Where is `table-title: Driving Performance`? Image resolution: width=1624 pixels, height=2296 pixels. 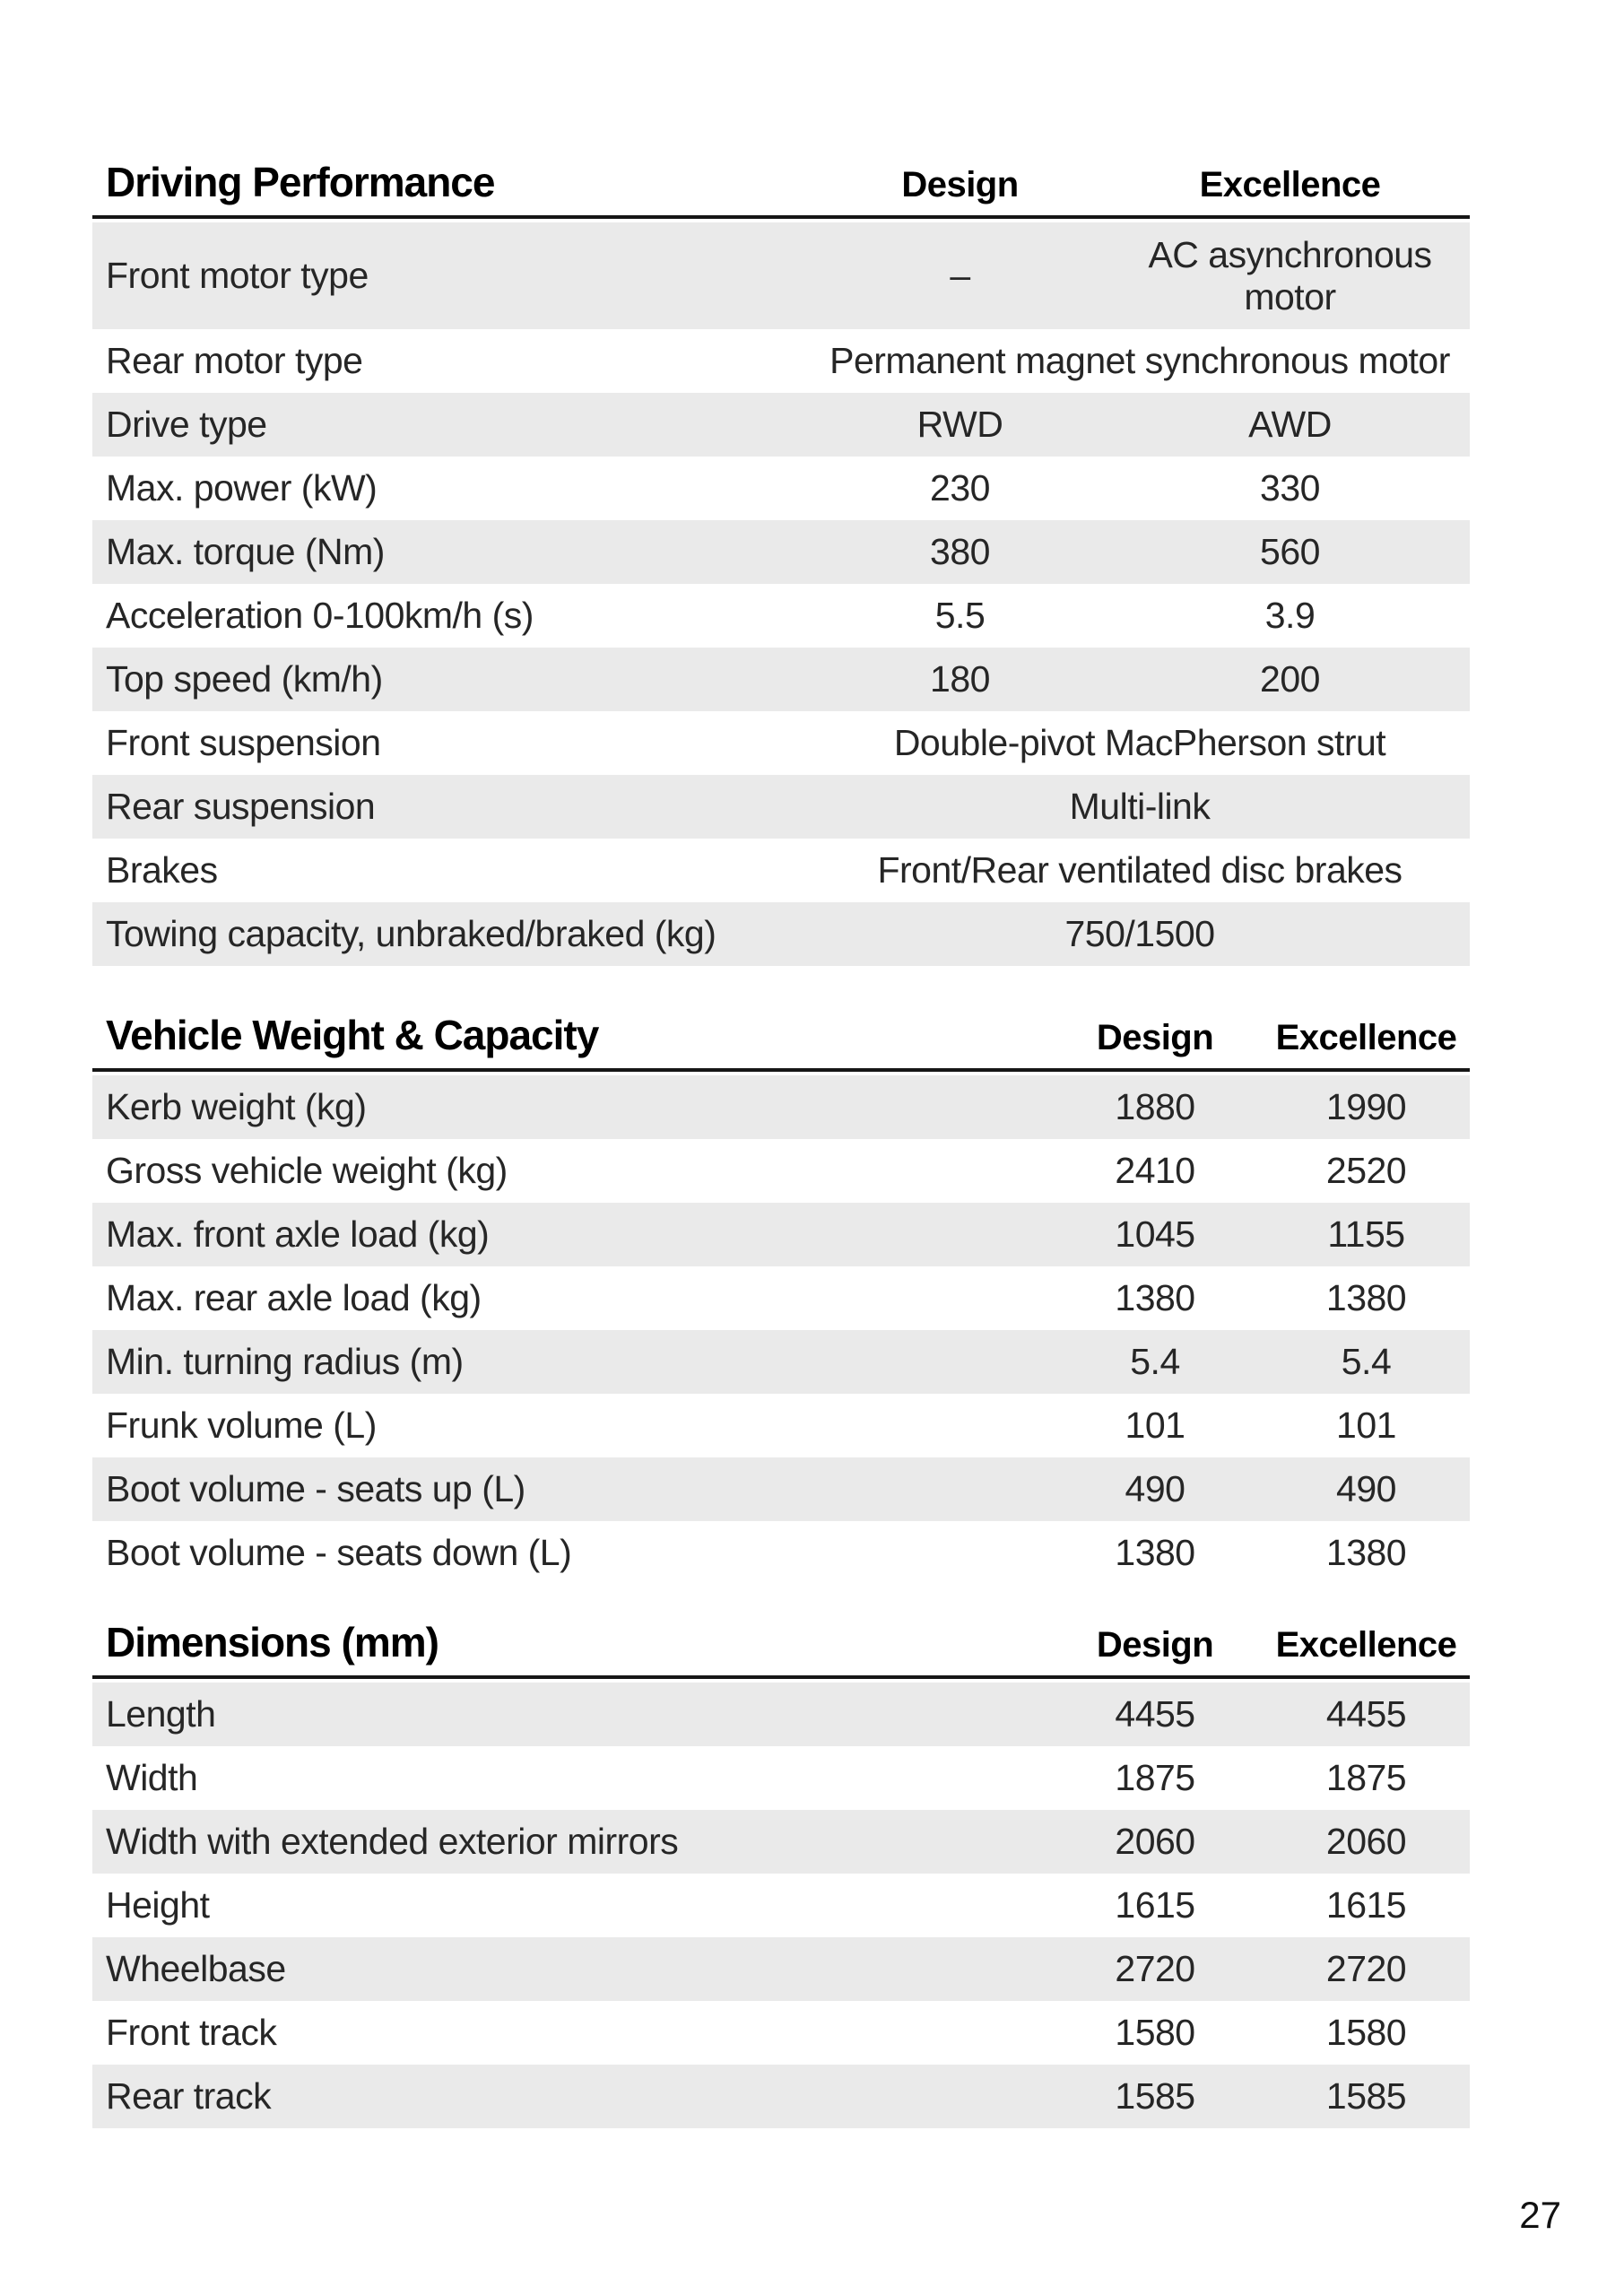
table-title: Driving Performance is located at coordinates (300, 182).